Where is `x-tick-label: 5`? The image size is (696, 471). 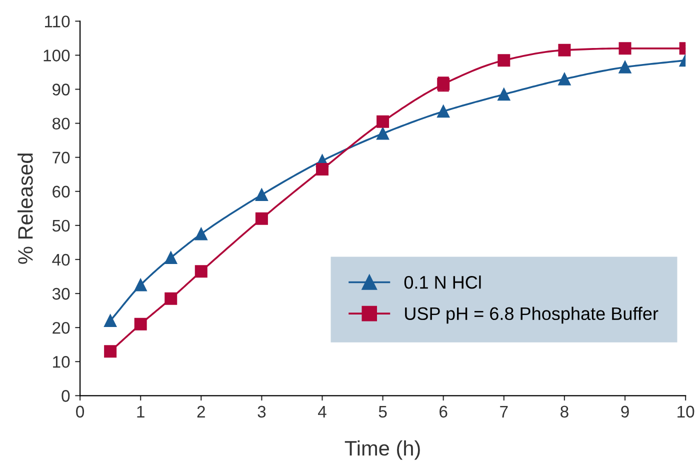
x-tick-label: 5 is located at coordinates (382, 412).